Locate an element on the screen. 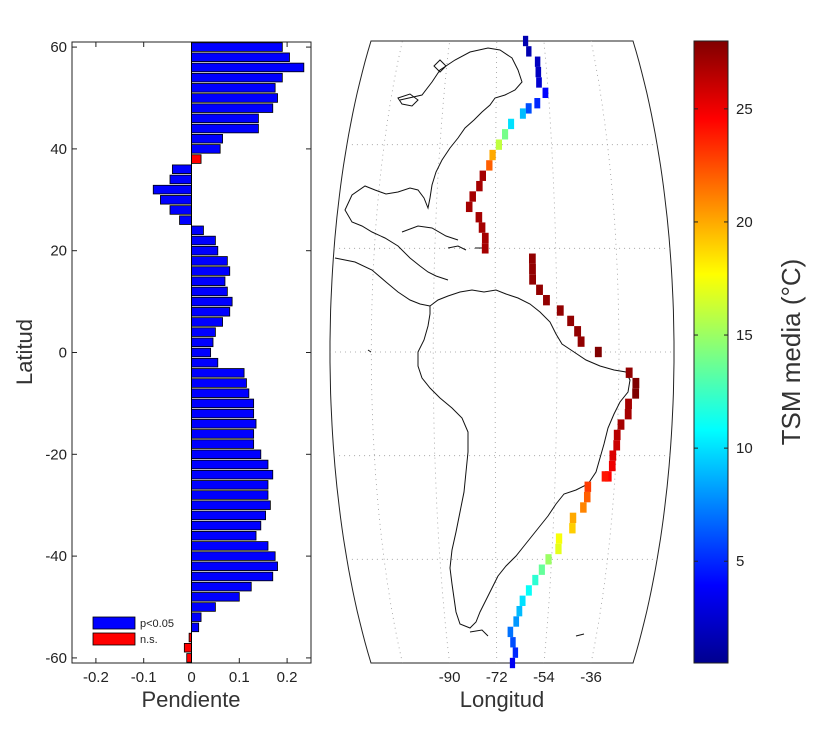 This screenshot has width=820, height=730. cb-tick-label-0: 5 is located at coordinates (740, 561).